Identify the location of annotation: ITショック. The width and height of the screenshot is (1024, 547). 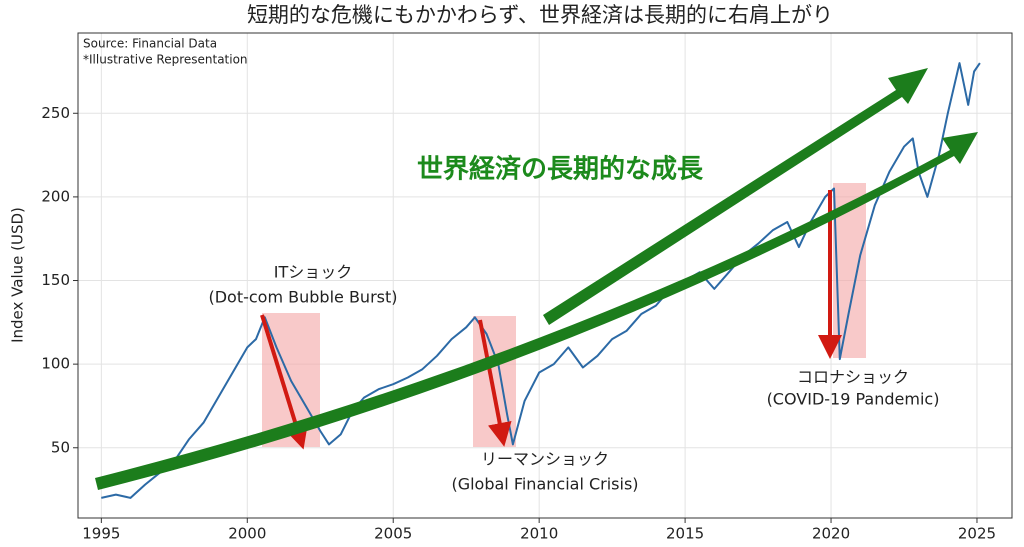
(313, 272).